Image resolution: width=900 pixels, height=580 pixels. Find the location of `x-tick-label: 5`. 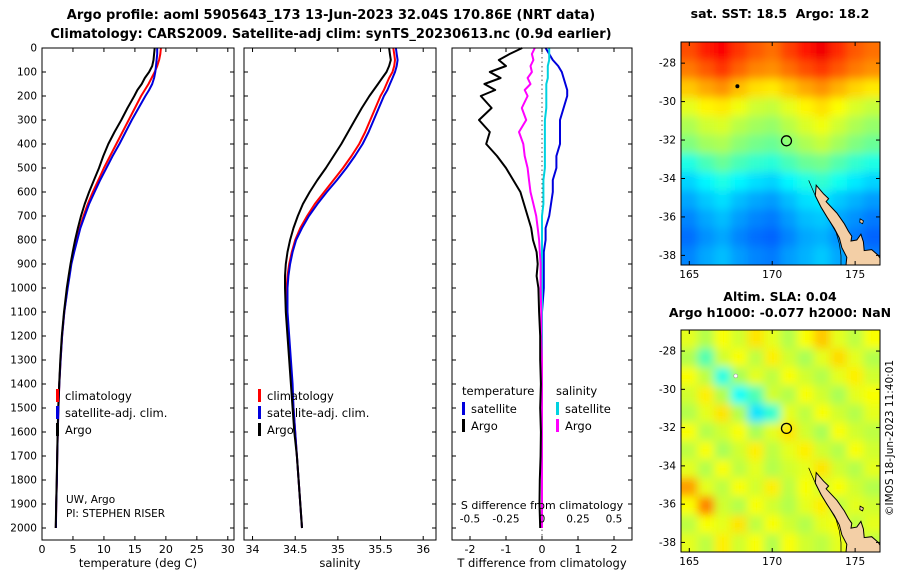

x-tick-label: 5 is located at coordinates (72, 549).